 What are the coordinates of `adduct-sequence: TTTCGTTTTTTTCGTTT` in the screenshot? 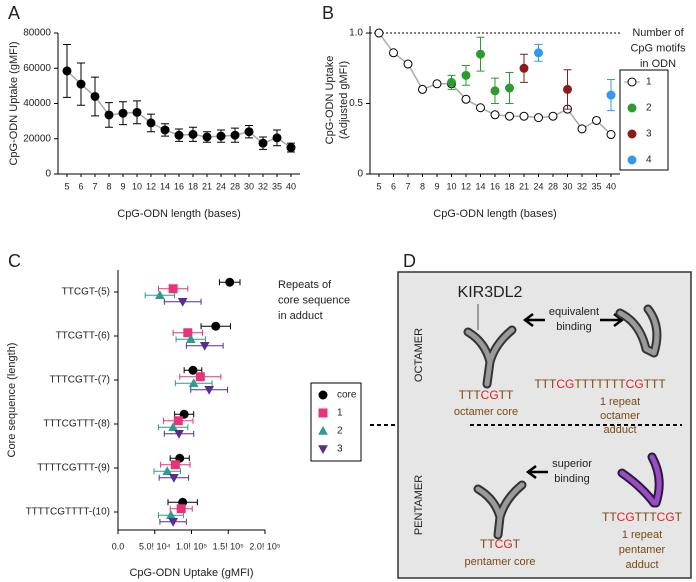 It's located at (600, 384).